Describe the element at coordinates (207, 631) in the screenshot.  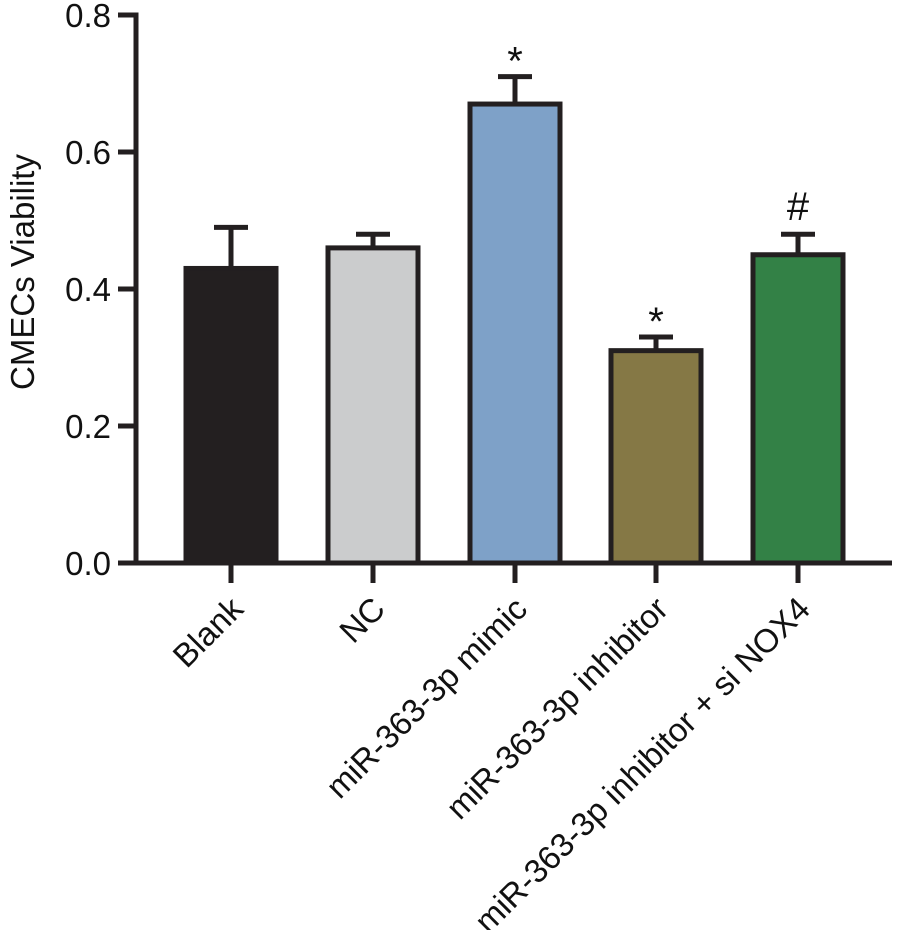
I see `category-label: Blank` at that location.